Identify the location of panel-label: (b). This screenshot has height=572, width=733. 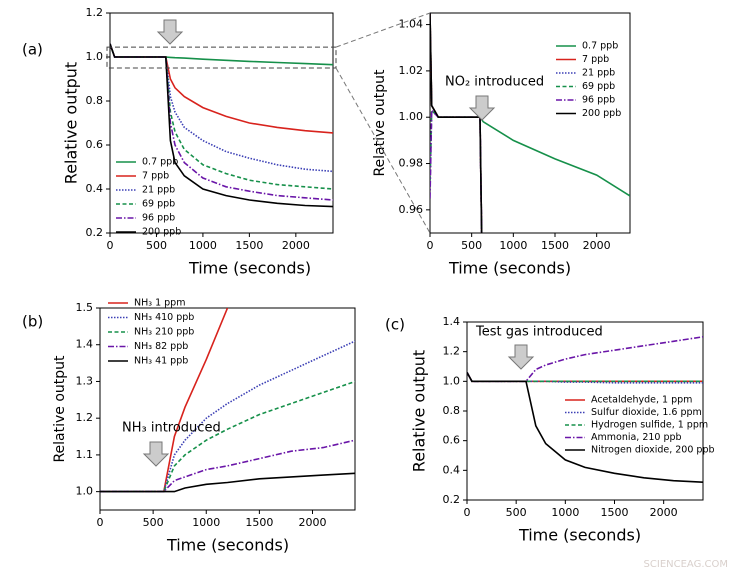
(32, 322).